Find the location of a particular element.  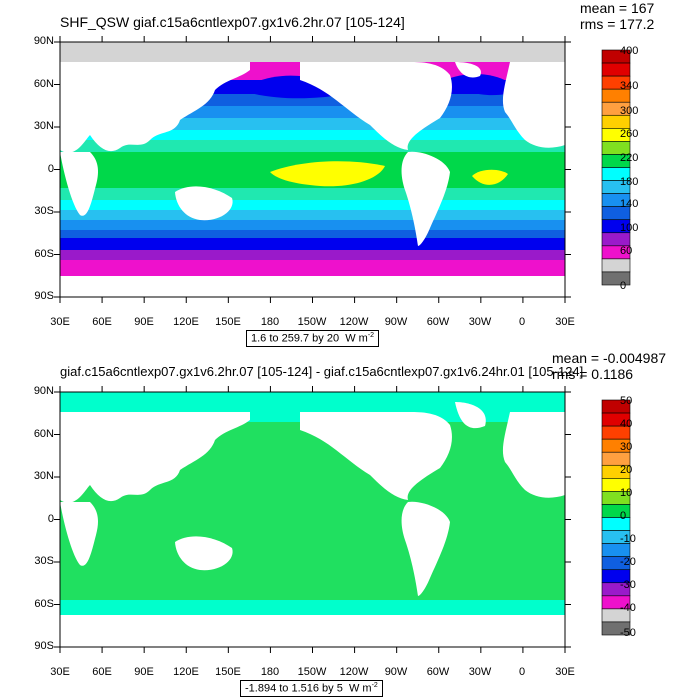

lat-label: 30N is located at coordinates (43, 476).